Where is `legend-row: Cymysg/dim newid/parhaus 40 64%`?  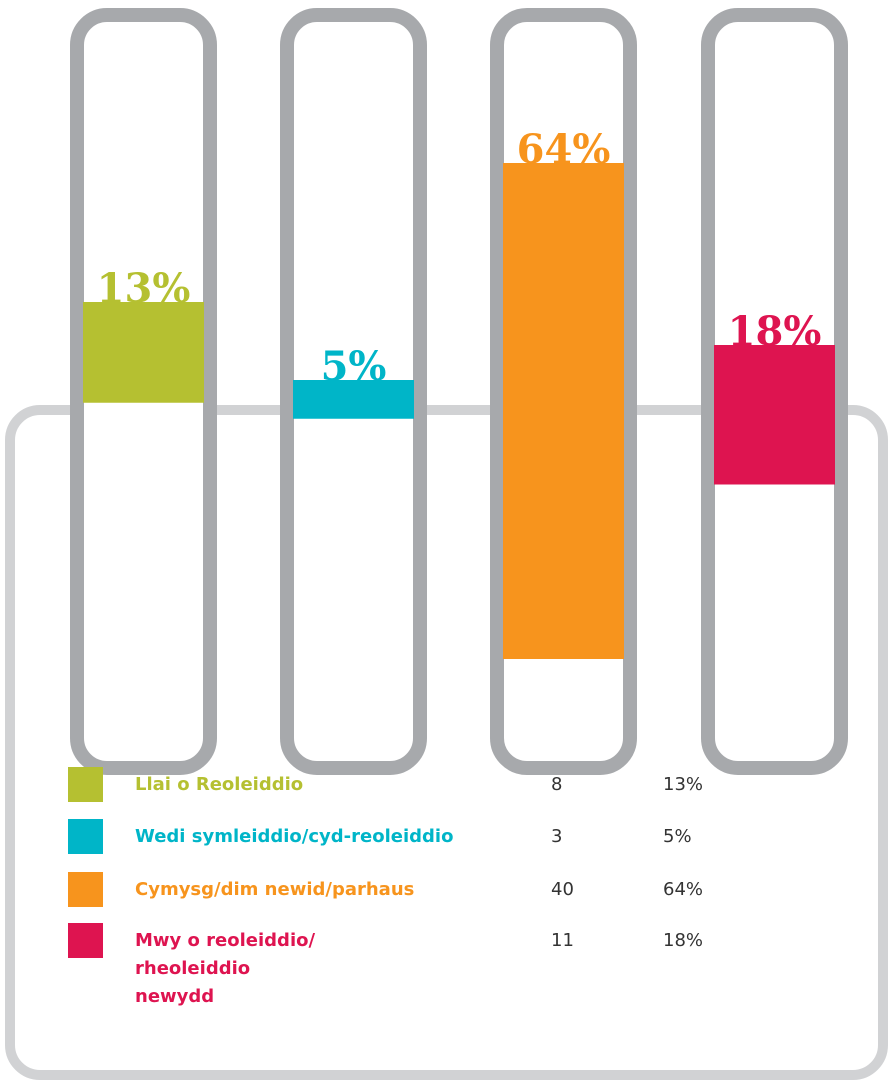
legend-row: Cymysg/dim newid/parhaus 40 64% is located at coordinates (468, 897).